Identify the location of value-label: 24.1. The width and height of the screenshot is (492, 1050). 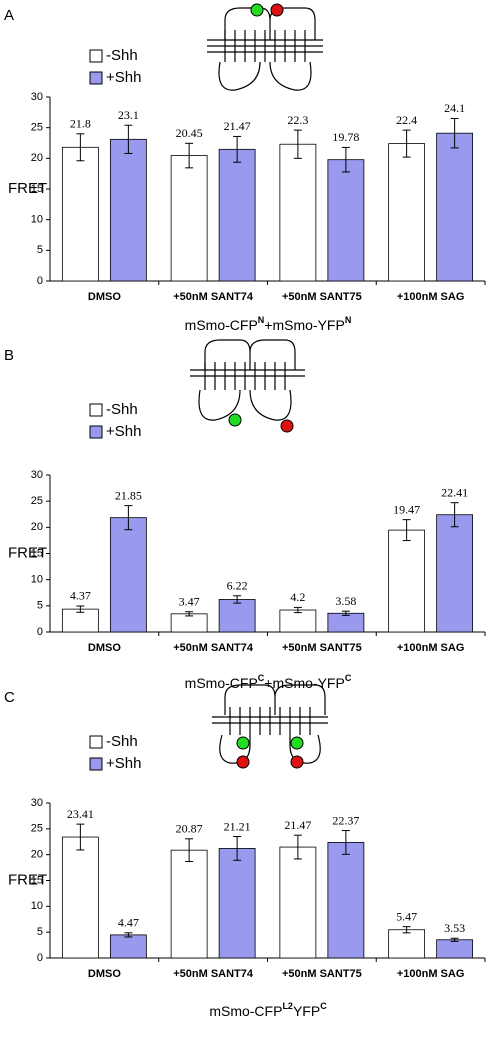
(454, 108).